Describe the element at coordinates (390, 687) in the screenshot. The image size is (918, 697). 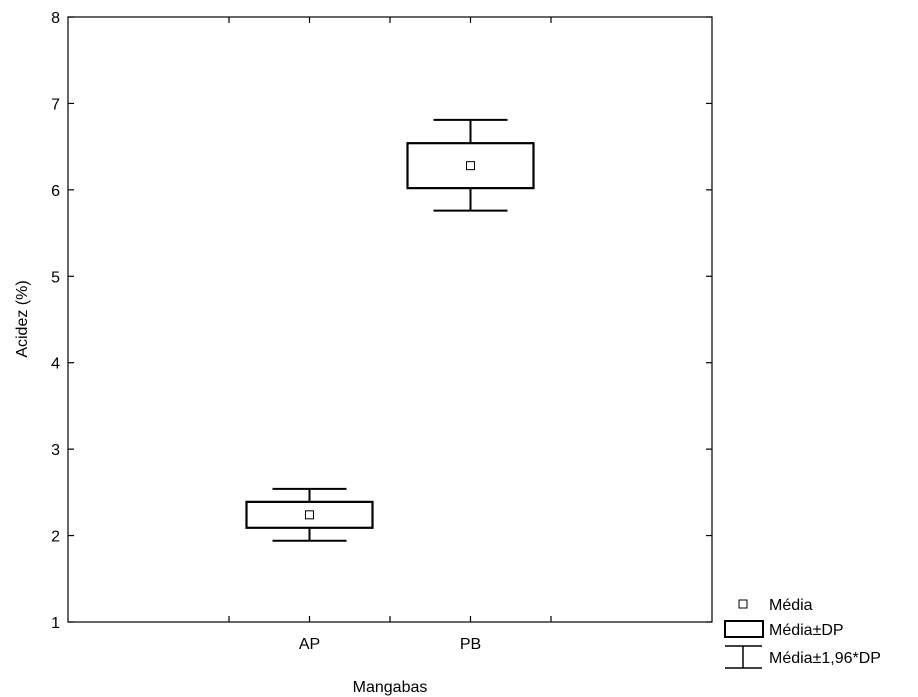
I see `x-axis-label: Mangabas` at that location.